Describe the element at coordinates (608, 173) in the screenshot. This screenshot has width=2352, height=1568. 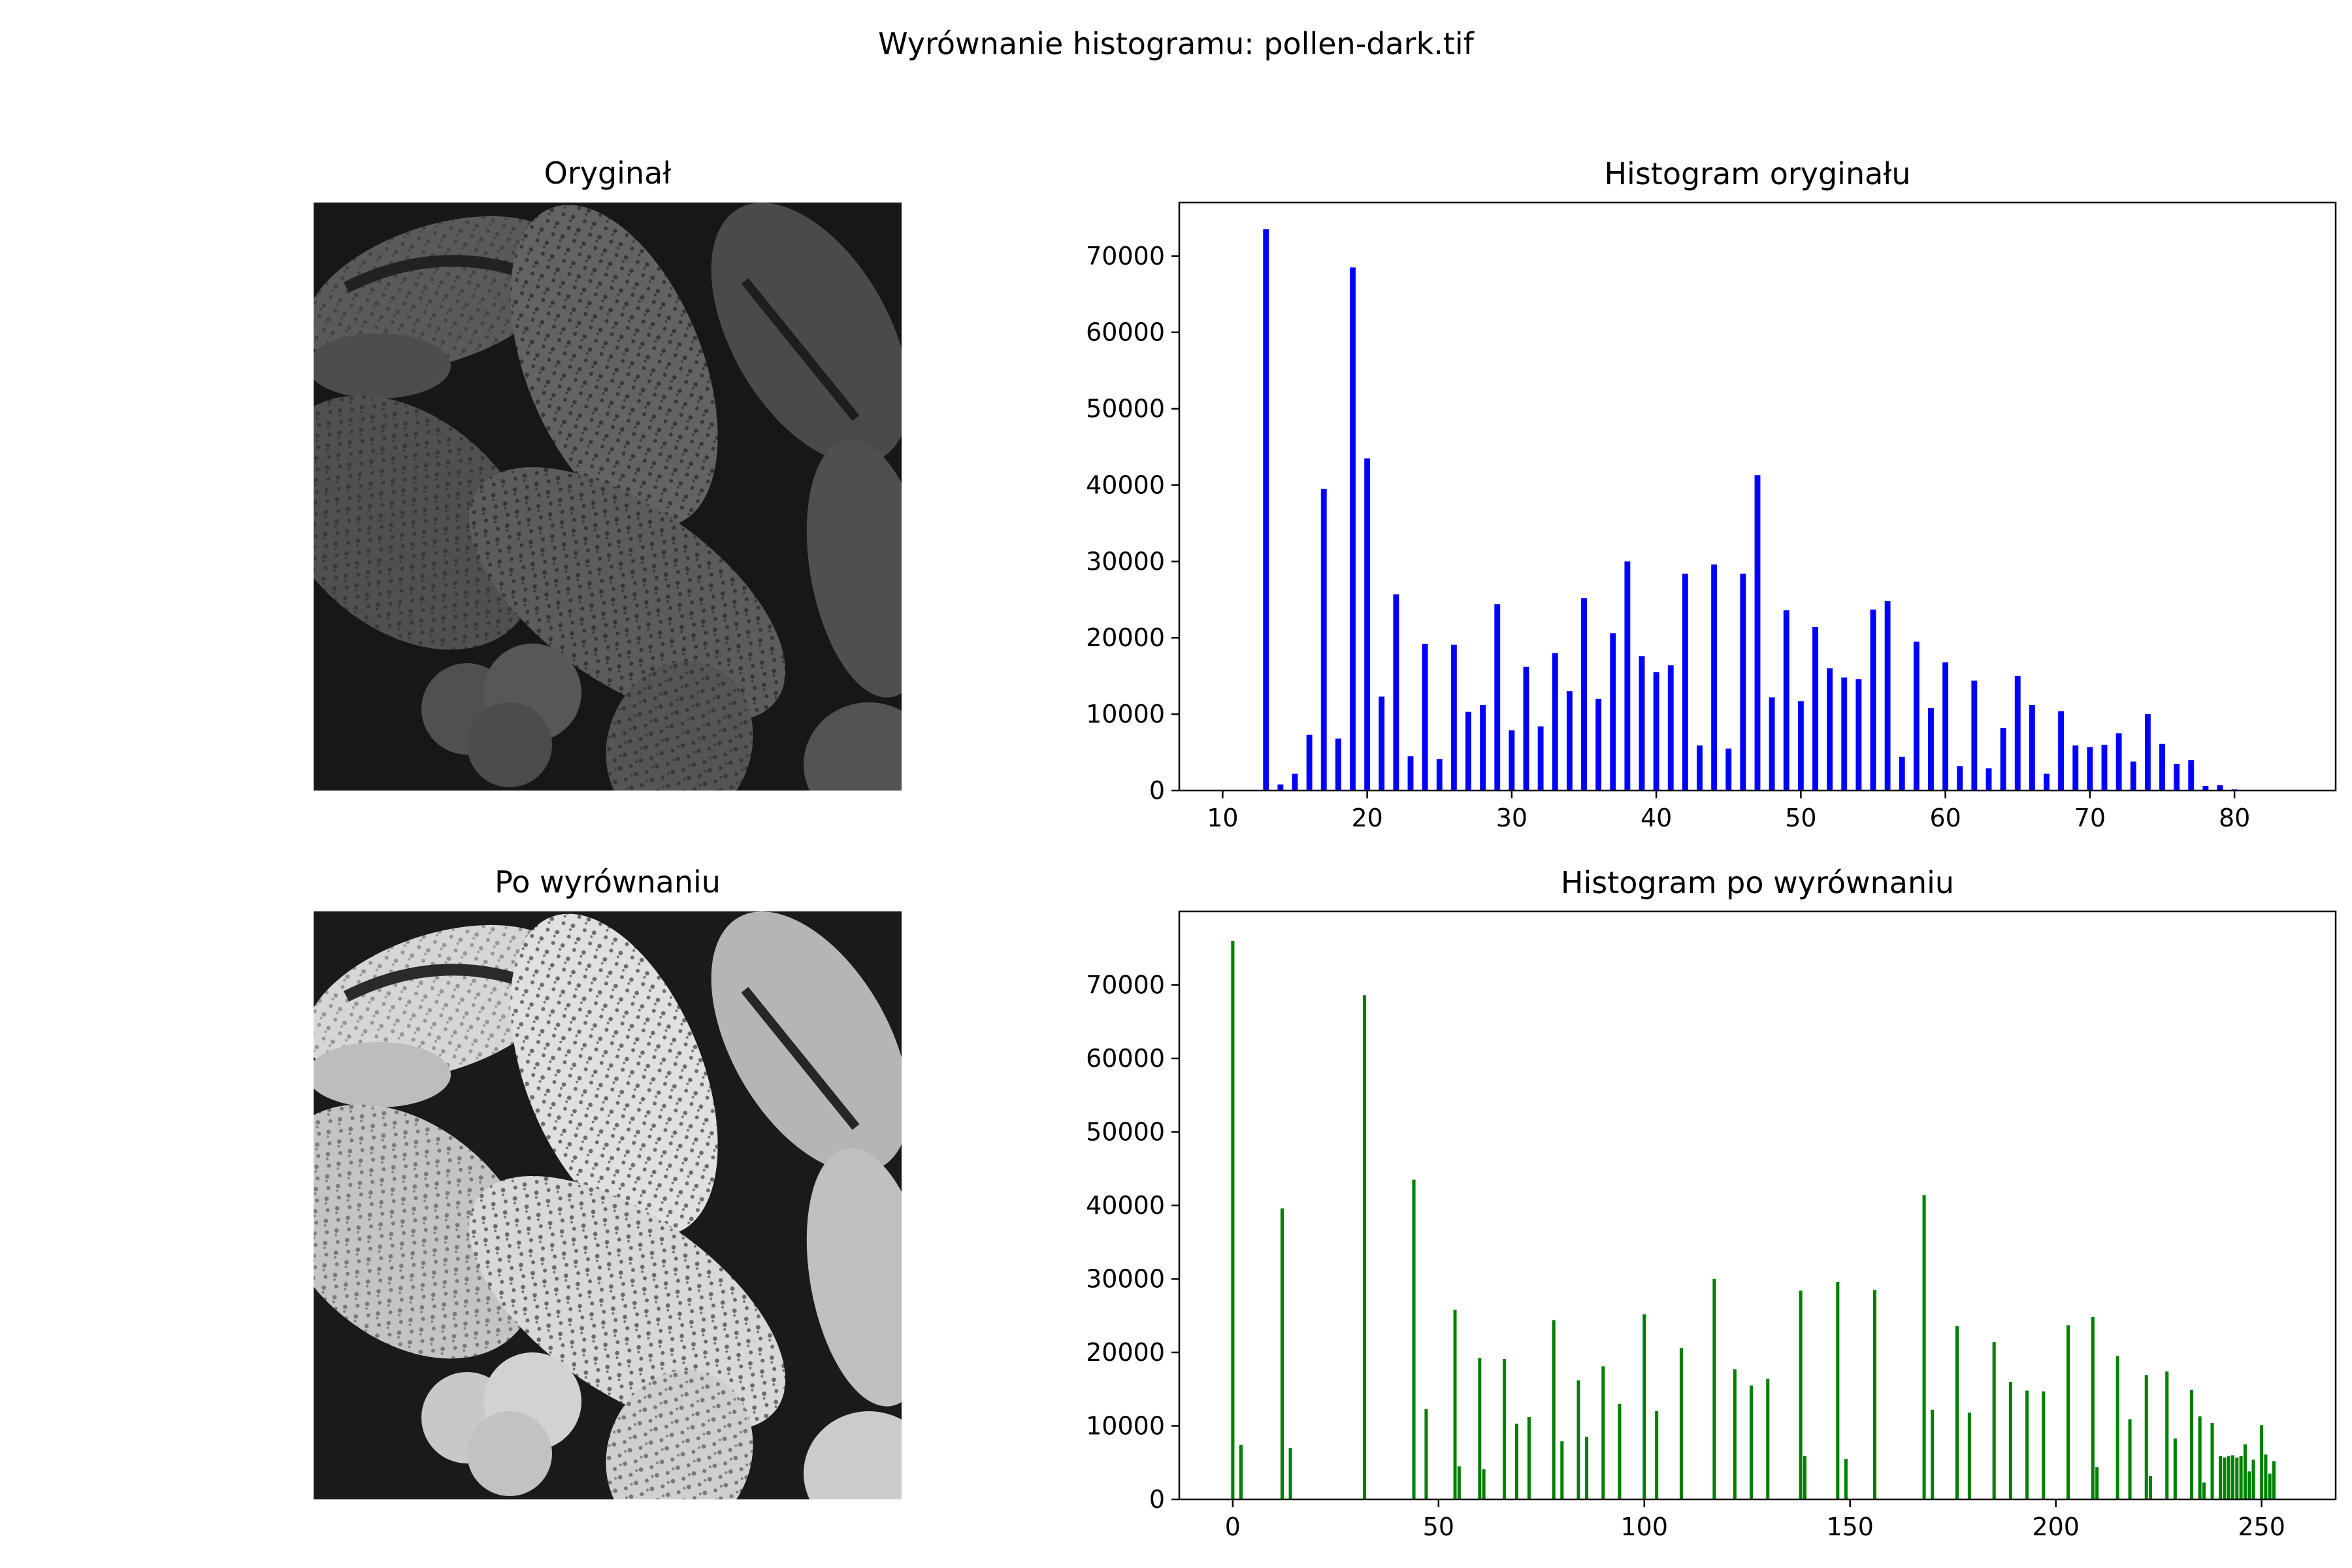
I see `original-image-title: Oryginał` at that location.